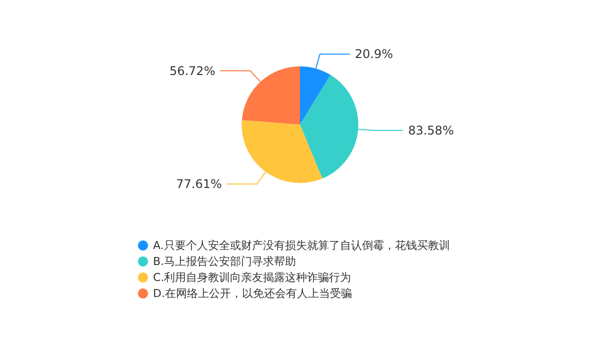 The image size is (600, 340). I want to click on legend-label: D.在网络上公开，以免还会有人上当受骗, so click(252, 293).